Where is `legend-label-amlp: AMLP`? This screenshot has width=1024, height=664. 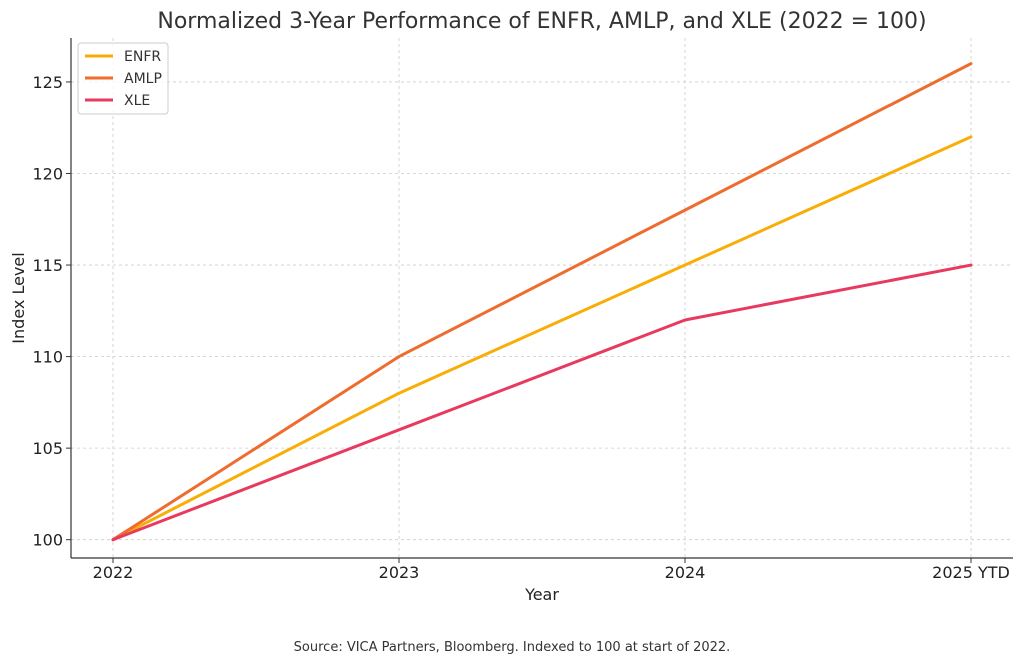 legend-label-amlp: AMLP is located at coordinates (143, 79).